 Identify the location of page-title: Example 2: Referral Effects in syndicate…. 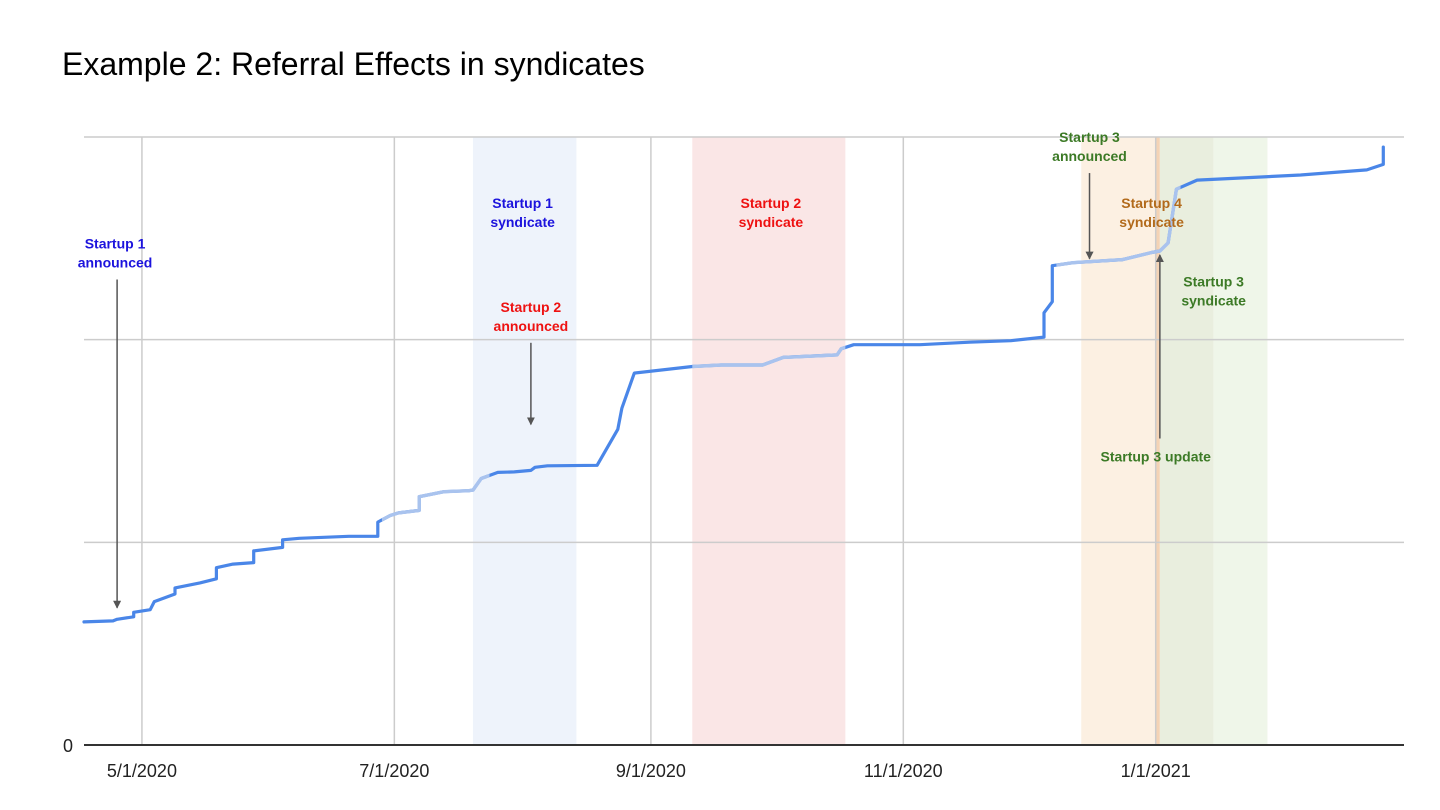
(353, 64).